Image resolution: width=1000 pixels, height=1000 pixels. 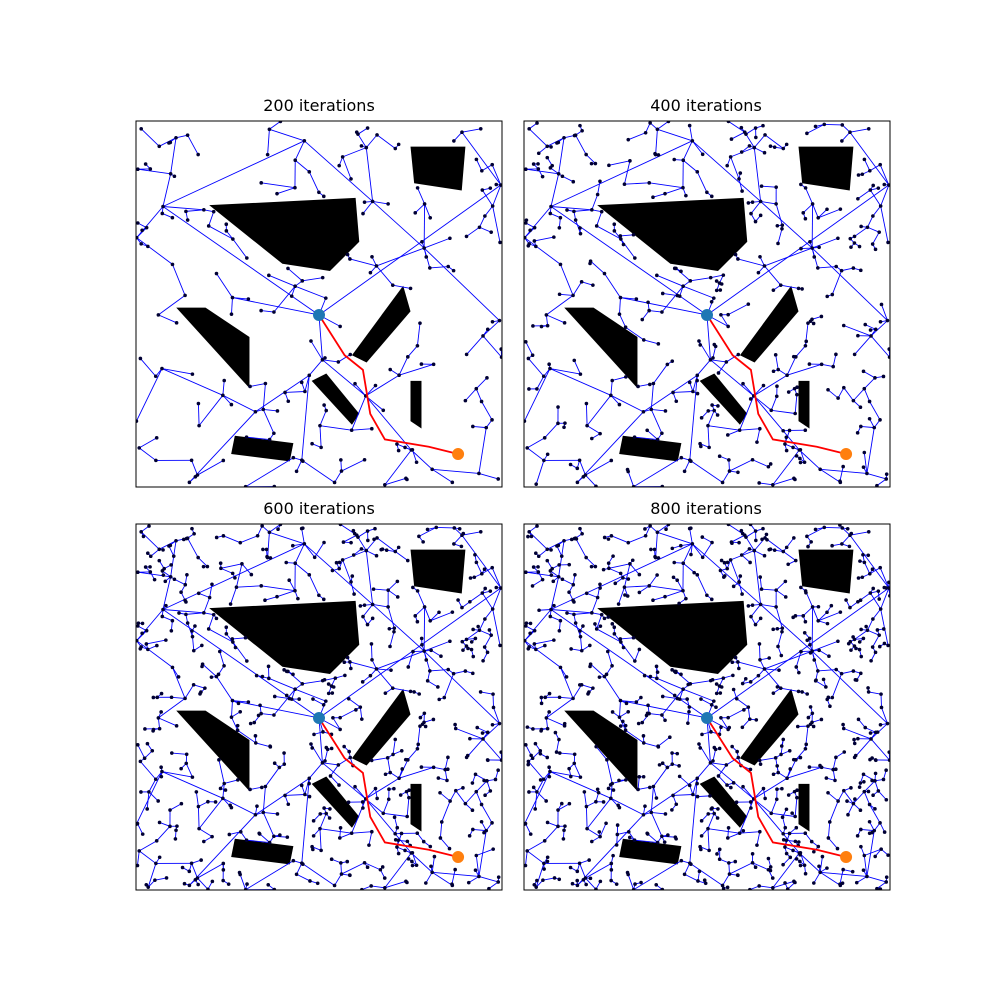 I want to click on goal-marker, so click(x=458, y=454).